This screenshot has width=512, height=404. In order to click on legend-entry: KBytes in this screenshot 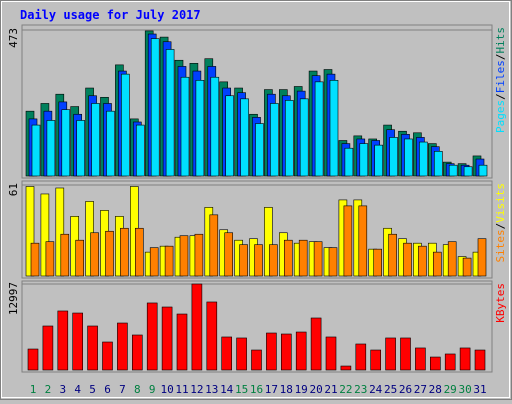, I will do `click(500, 303)`.